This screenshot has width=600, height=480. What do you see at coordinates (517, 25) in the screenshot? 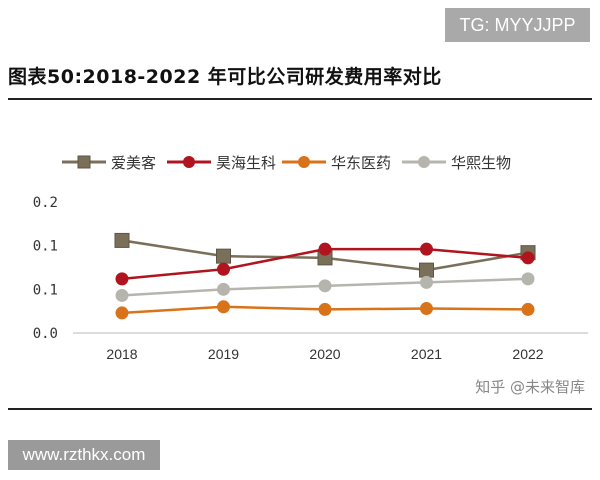
I see `watermark-top: TG: MYYJJPP` at bounding box center [517, 25].